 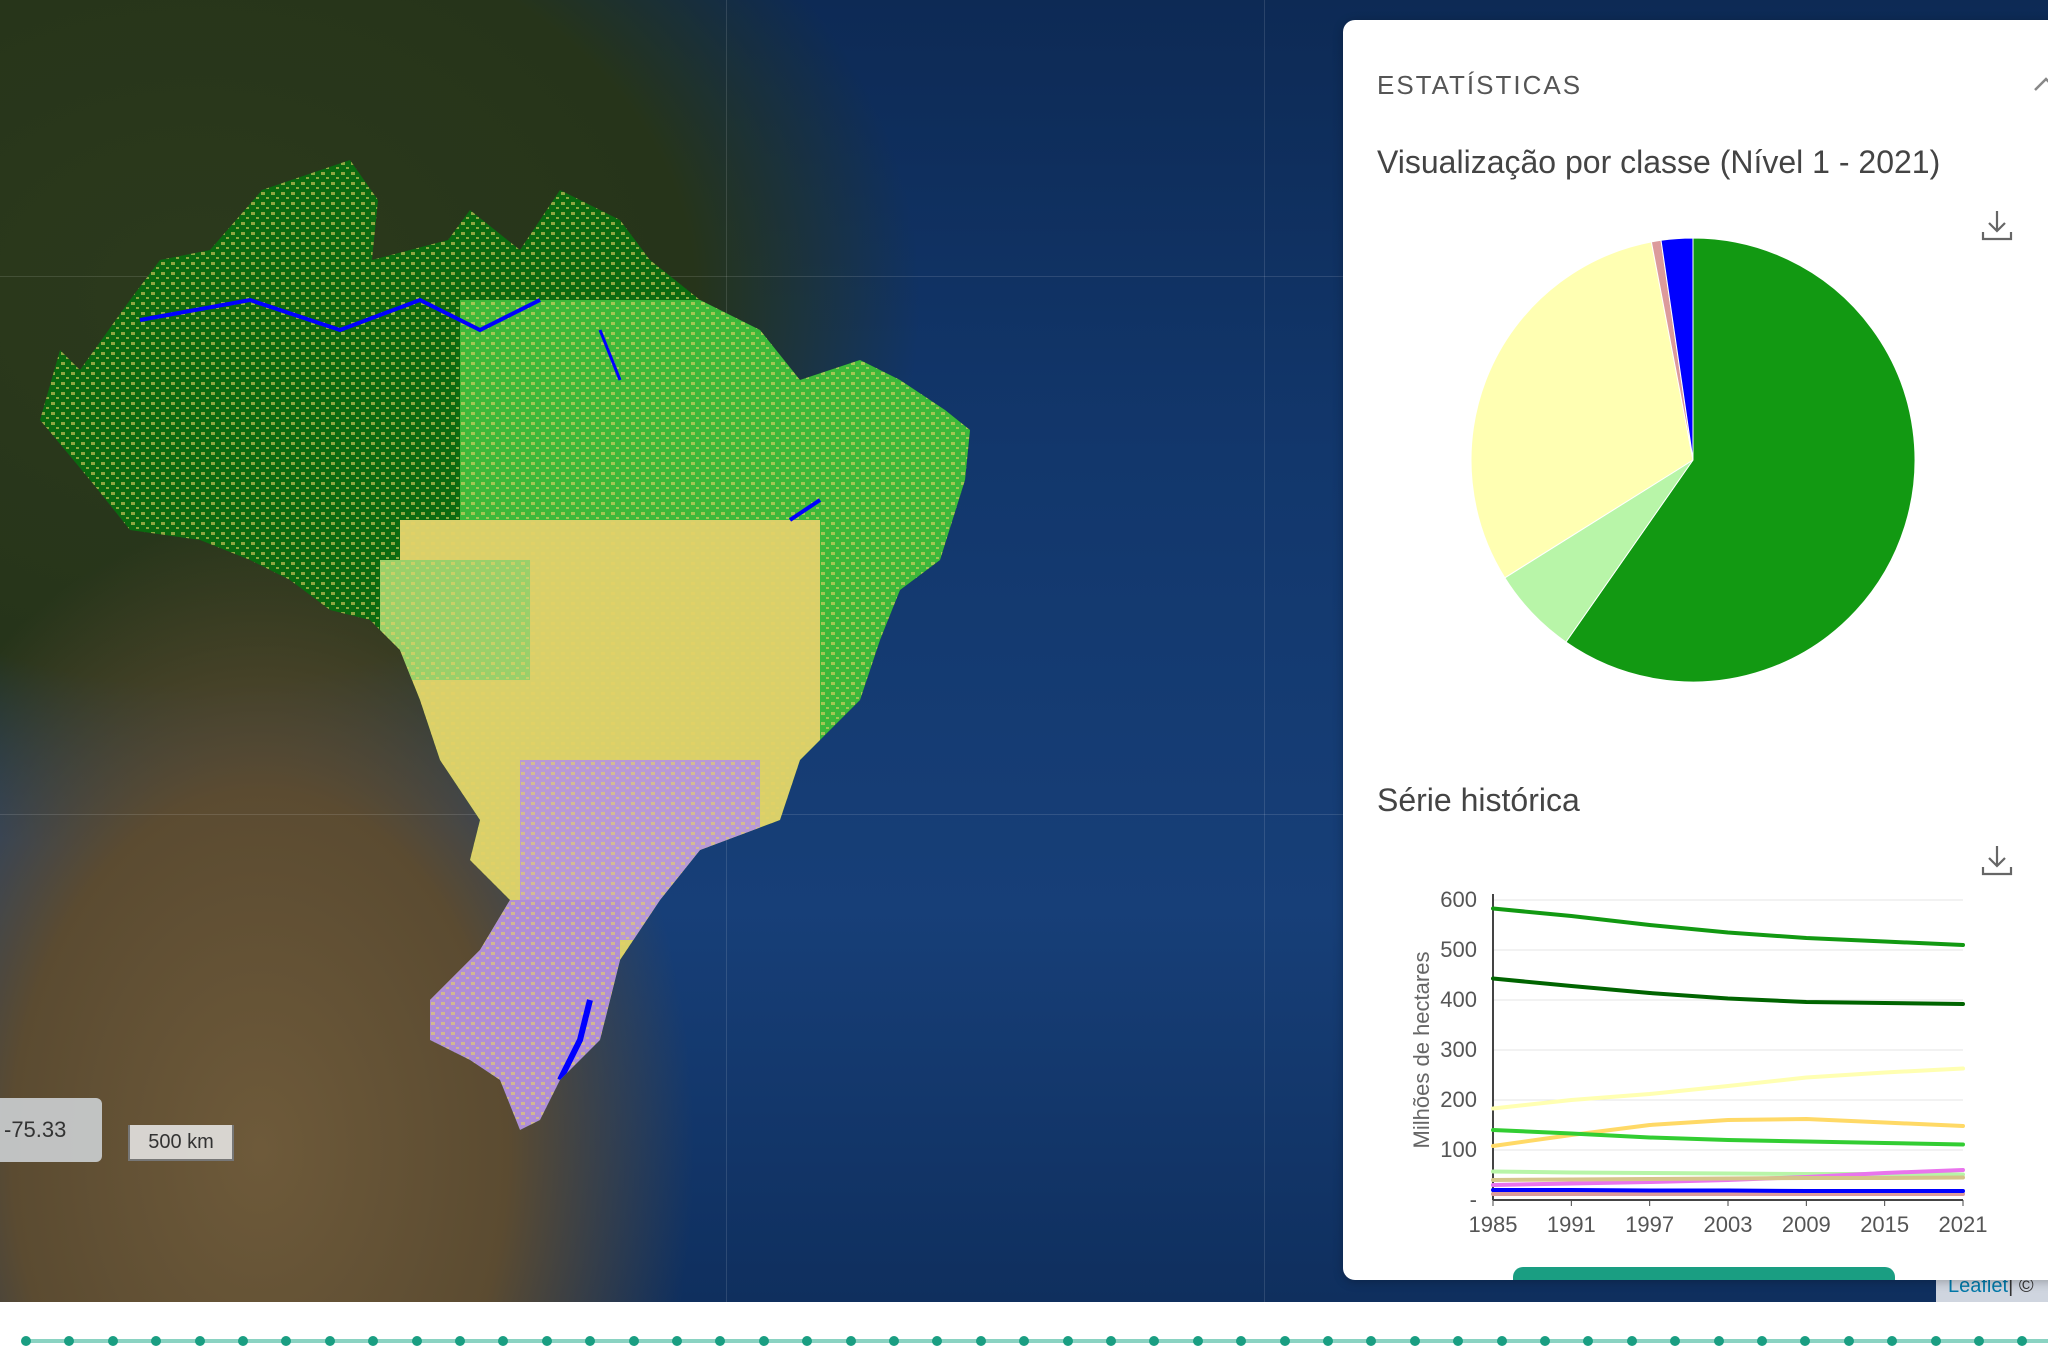 I want to click on chevron-up-icon, so click(x=2039, y=85).